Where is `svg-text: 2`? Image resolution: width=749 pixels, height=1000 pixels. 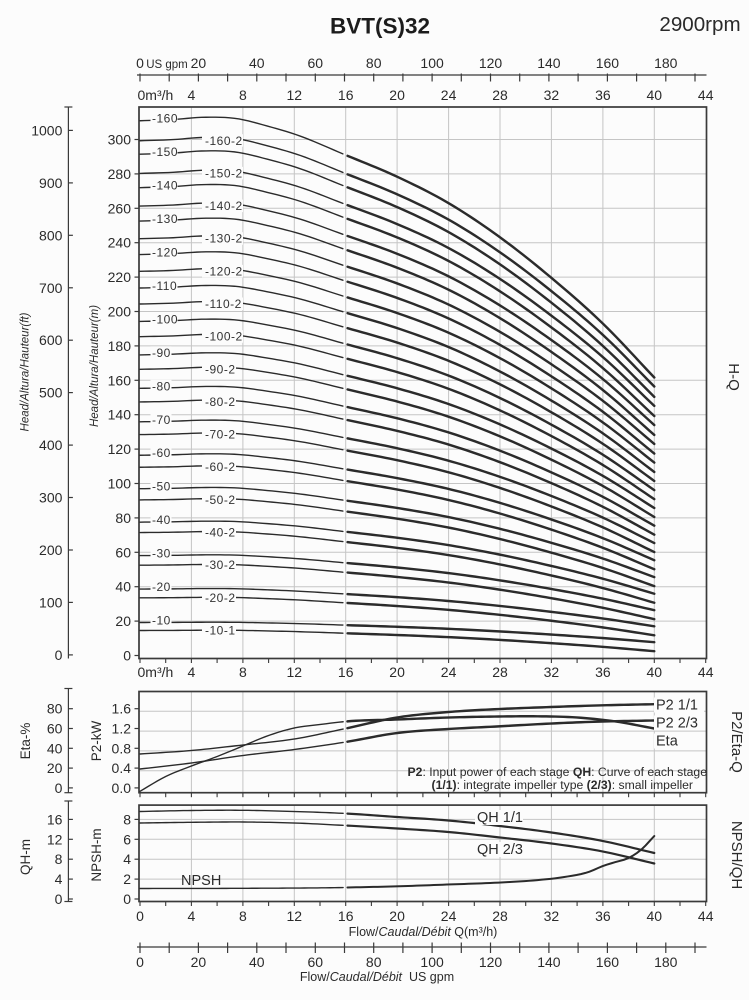
svg-text: 2 is located at coordinates (127, 879).